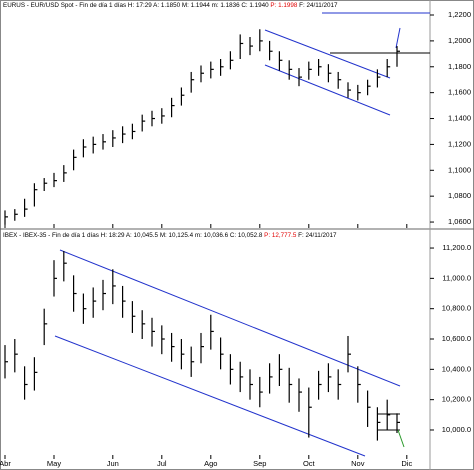 This screenshot has width=474, height=470. Describe the element at coordinates (54, 463) in the screenshot. I see `x-tick-label: May` at that location.